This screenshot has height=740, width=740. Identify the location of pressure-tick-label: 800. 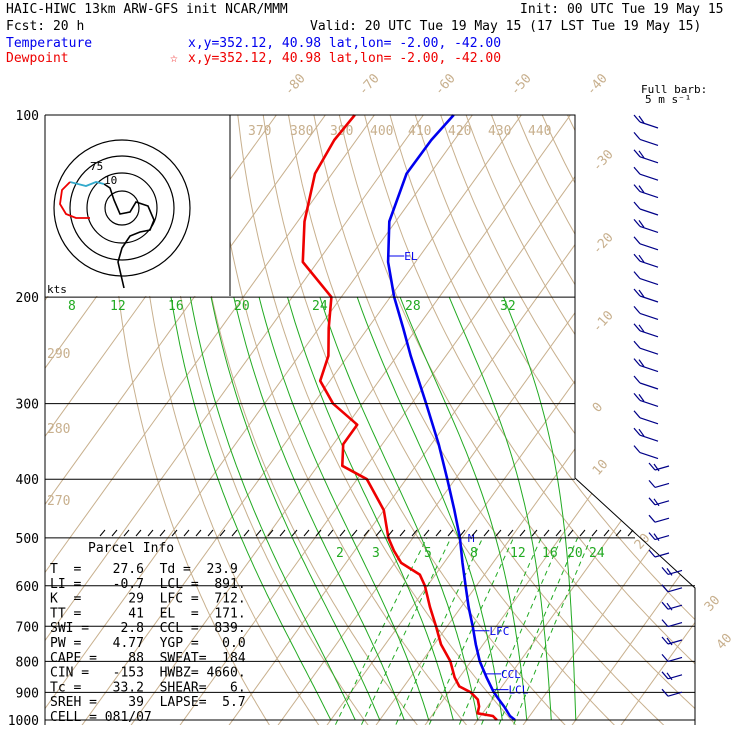
(27, 662).